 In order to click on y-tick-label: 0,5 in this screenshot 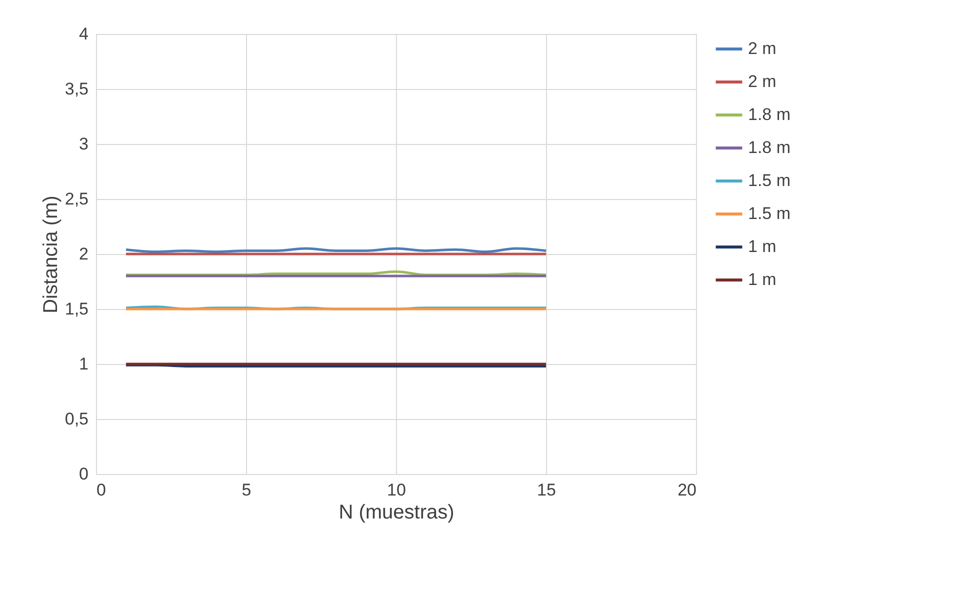, I will do `click(76, 419)`.